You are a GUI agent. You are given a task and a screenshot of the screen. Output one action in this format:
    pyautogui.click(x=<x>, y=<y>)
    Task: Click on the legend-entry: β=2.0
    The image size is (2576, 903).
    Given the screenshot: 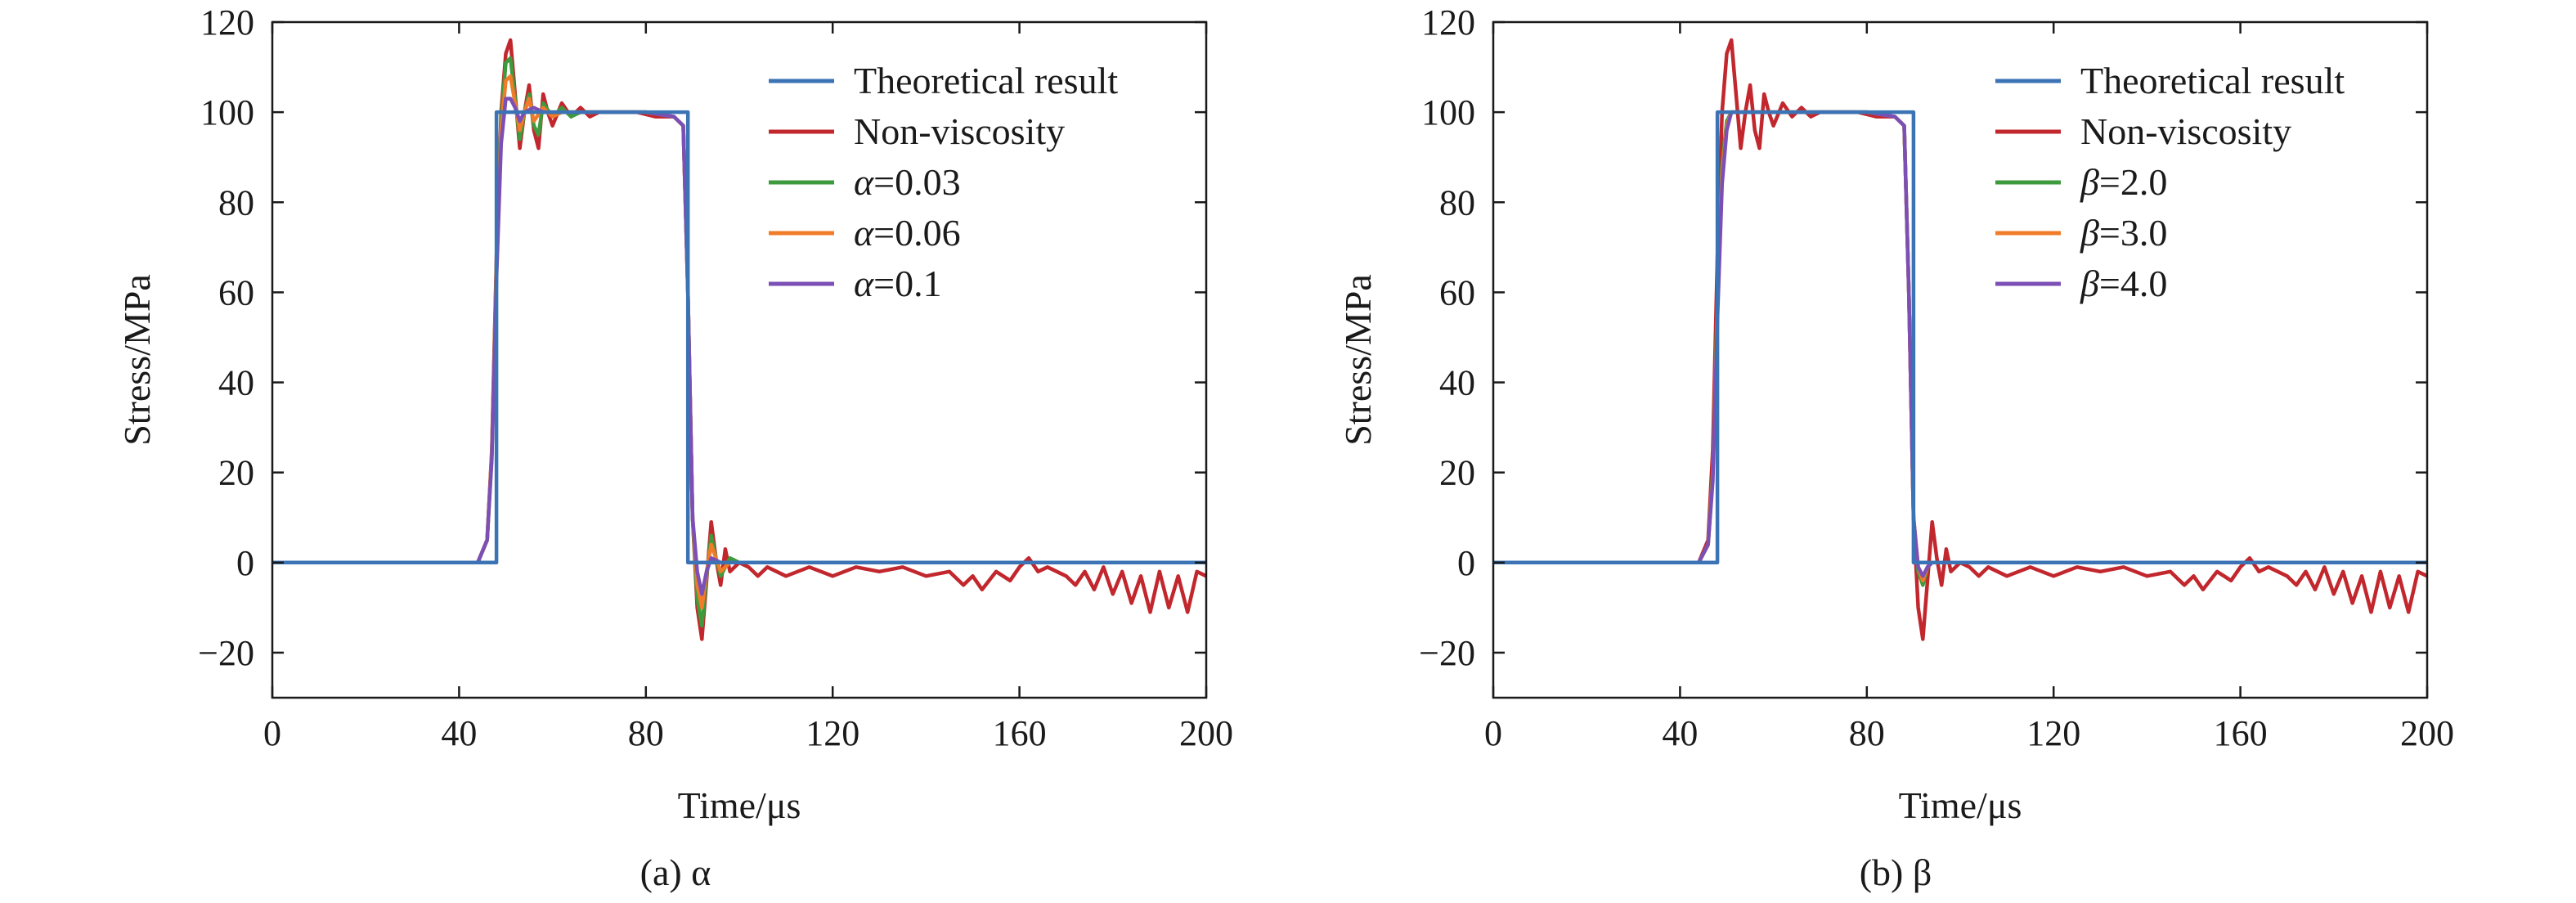 What is the action you would take?
    pyautogui.click(x=2123, y=182)
    